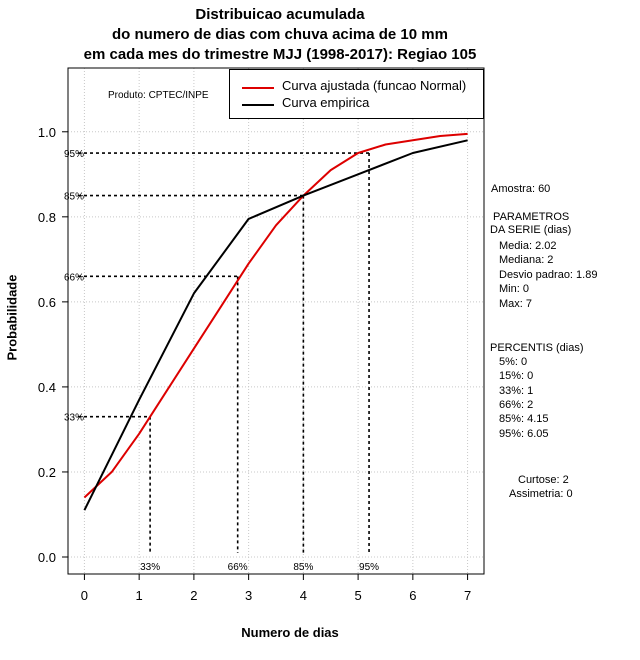 The image size is (640, 660). What do you see at coordinates (74, 197) in the screenshot?
I see `percentile-left-label: 85%` at bounding box center [74, 197].